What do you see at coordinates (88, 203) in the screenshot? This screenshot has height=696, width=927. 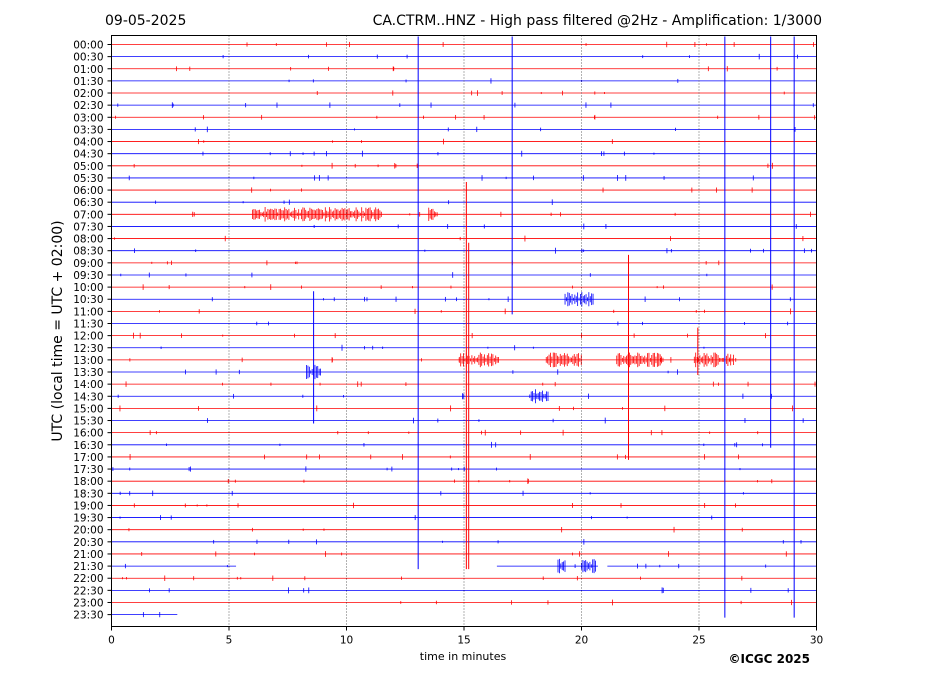 I see `y-tick-label: 06:30` at bounding box center [88, 203].